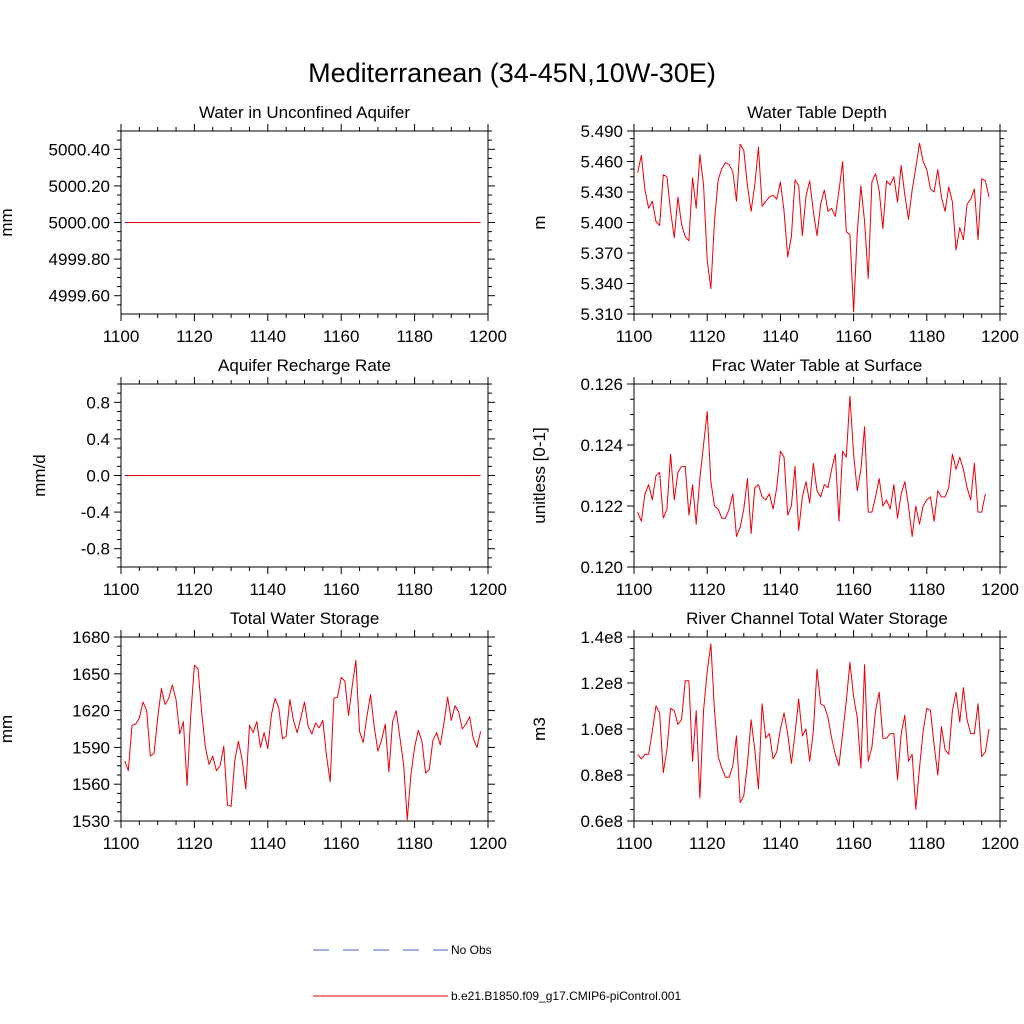 The image size is (1024, 1024). I want to click on y-tick-label: 5.460, so click(601, 162).